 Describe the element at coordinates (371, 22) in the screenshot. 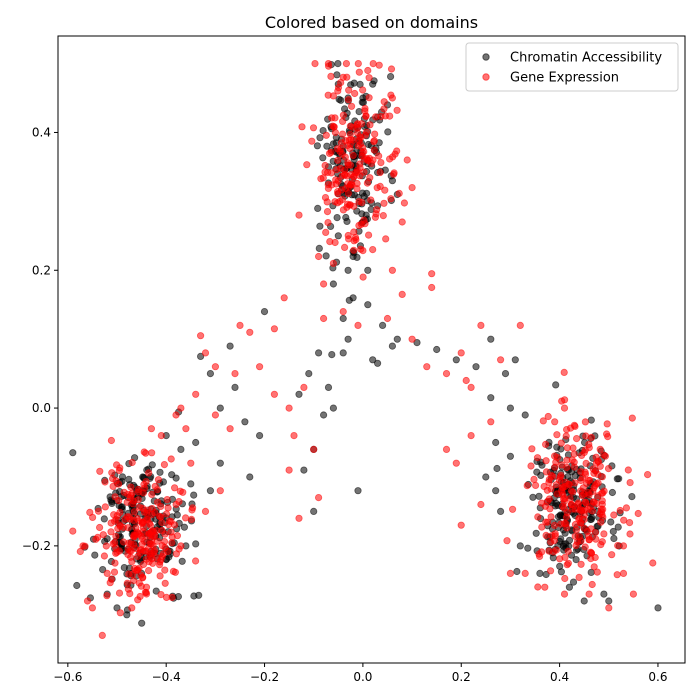

I see `chart-title: Colored based on domains` at that location.